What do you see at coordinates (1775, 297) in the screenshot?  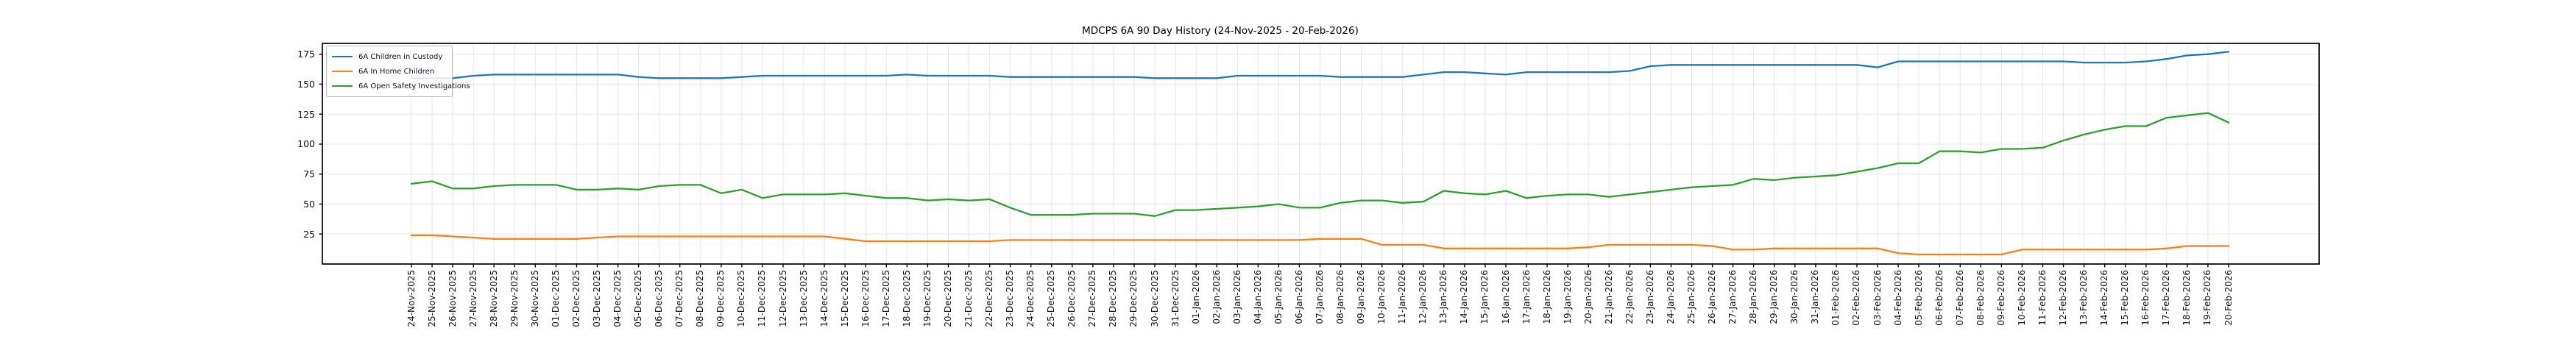 I see `x-tick-label: 29-Jan-2026` at bounding box center [1775, 297].